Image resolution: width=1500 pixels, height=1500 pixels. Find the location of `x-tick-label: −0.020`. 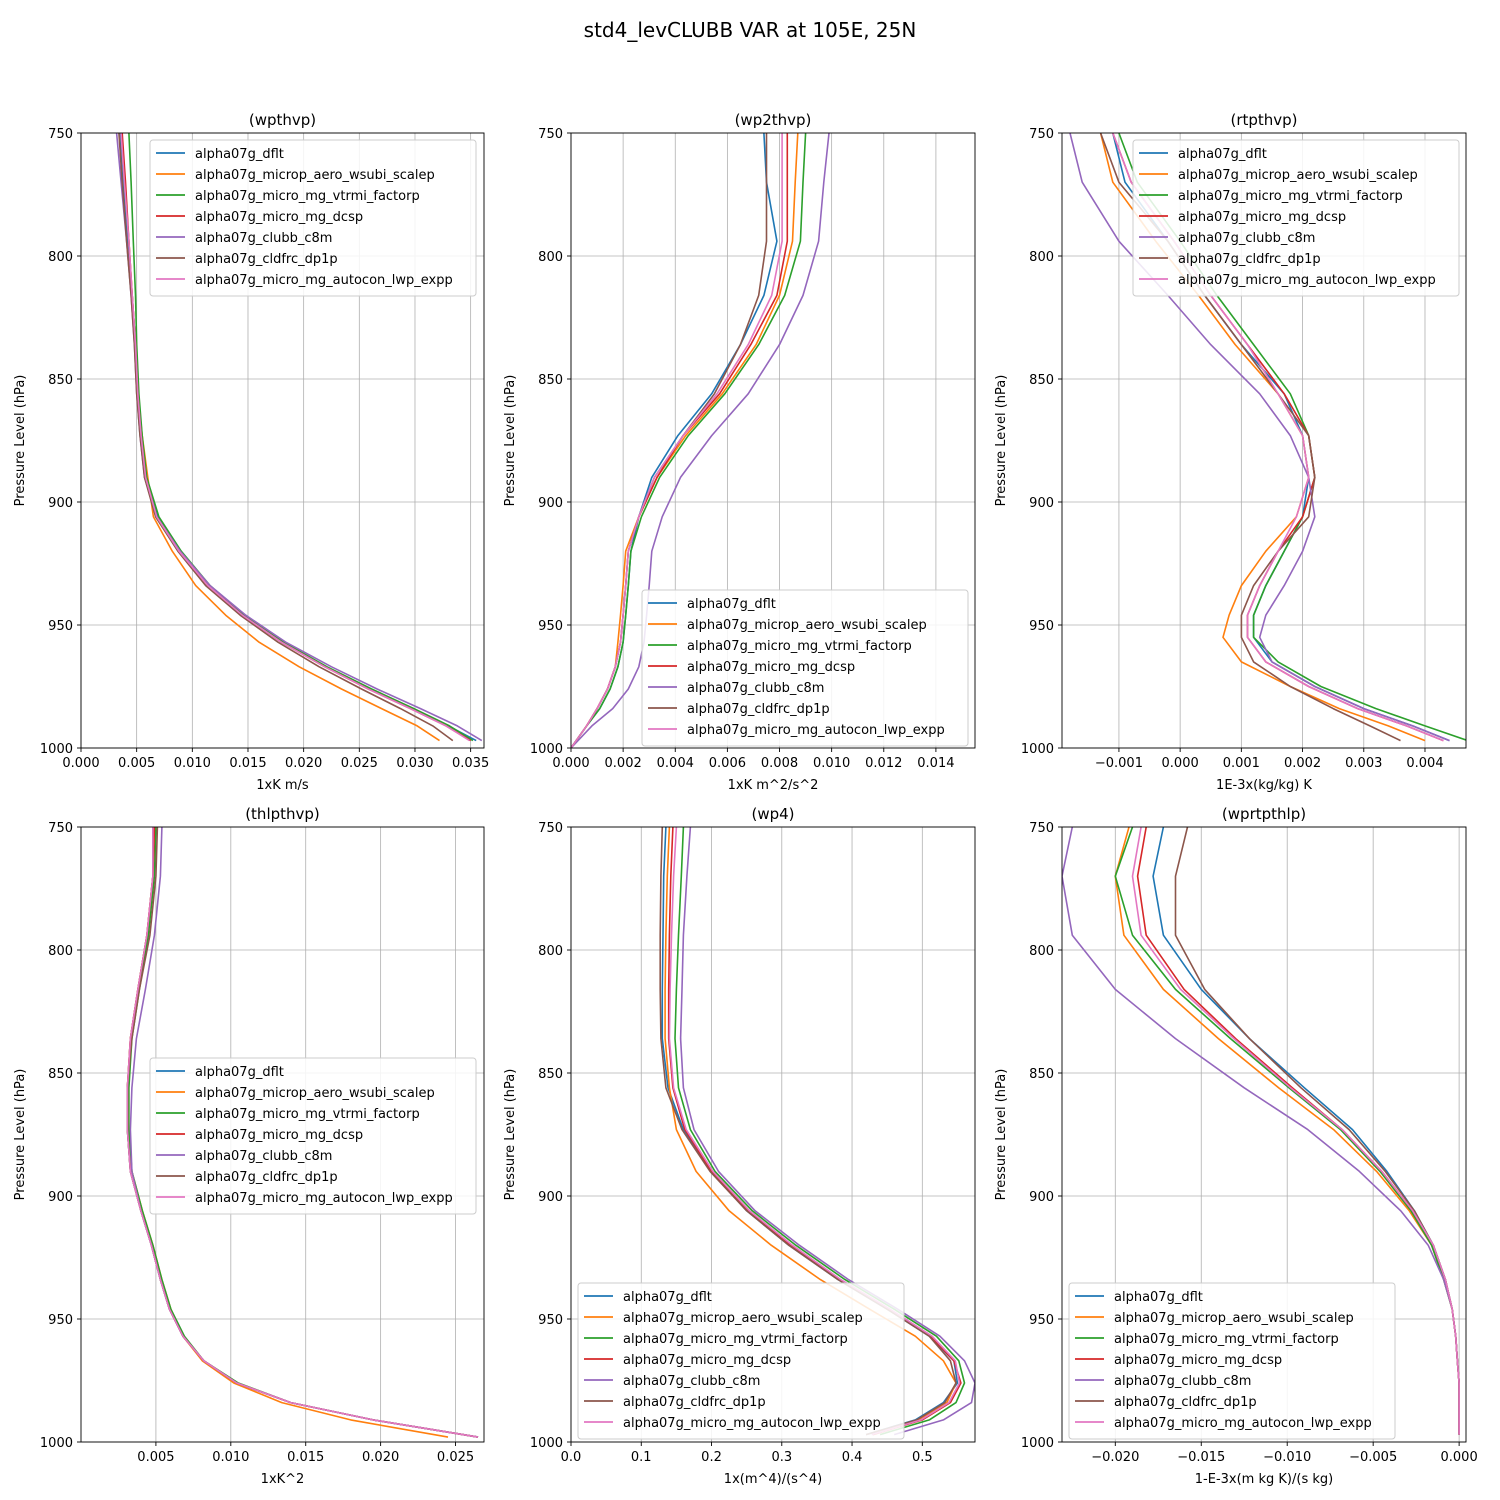

x-tick-label: −0.020 is located at coordinates (1115, 1457).